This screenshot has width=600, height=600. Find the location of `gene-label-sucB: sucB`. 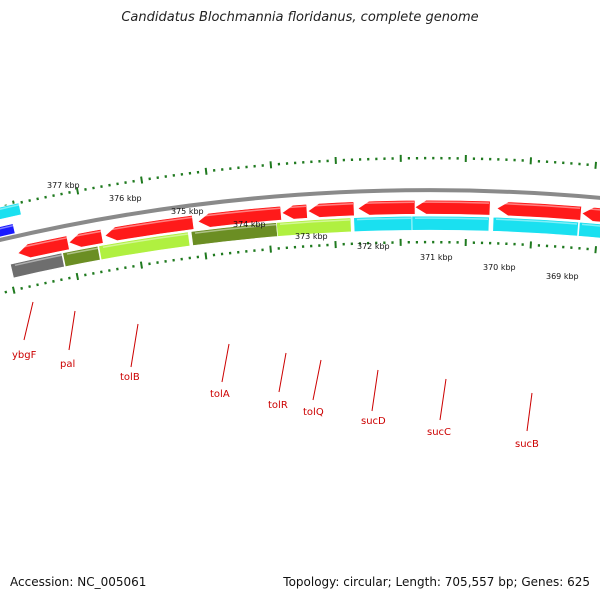

gene-label-sucB: sucB is located at coordinates (527, 444).